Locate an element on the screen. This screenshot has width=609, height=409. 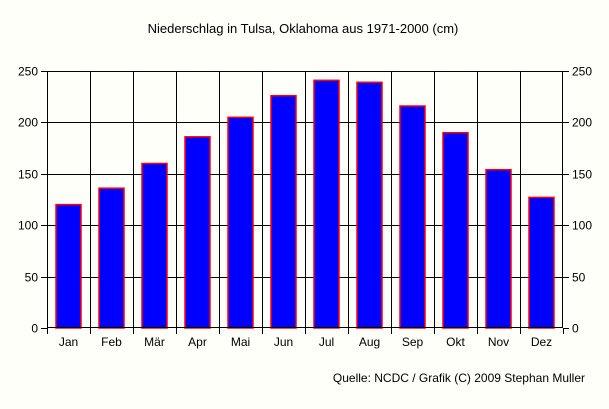
y-axis-label-left: 200 is located at coordinates (28, 123).